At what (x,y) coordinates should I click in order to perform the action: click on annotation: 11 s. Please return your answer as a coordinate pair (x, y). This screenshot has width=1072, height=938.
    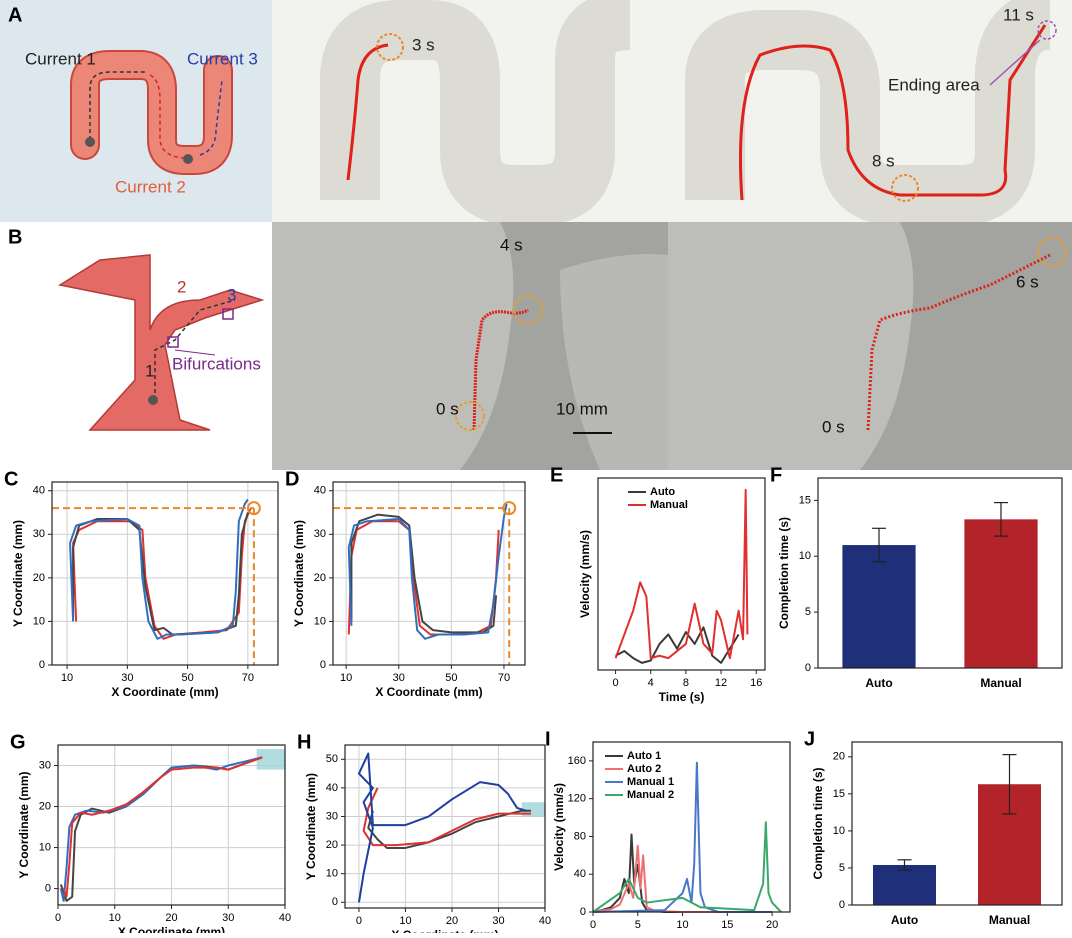
    Looking at the image, I should click on (1018, 14).